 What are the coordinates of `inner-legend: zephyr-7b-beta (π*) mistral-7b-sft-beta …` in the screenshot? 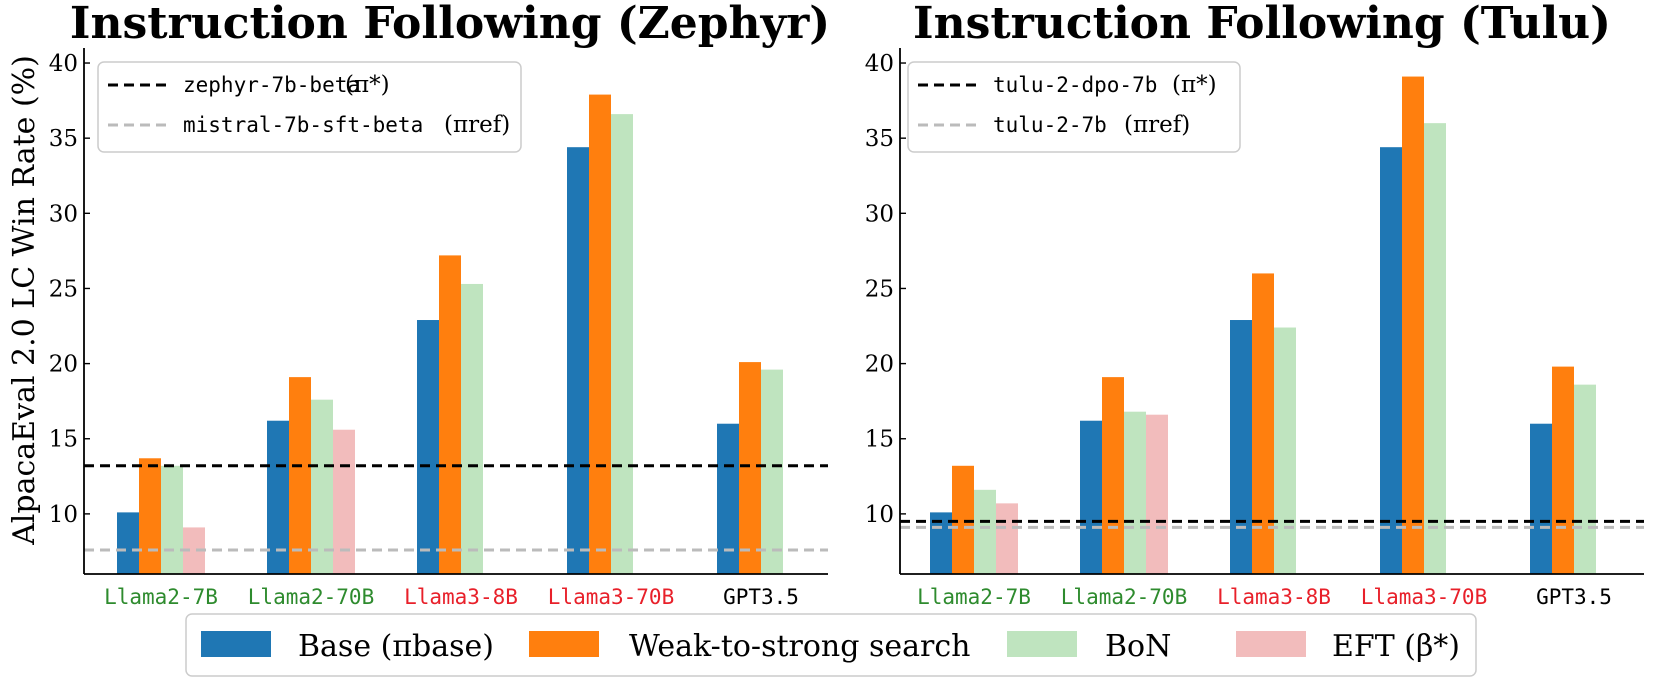 It's located at (309, 107).